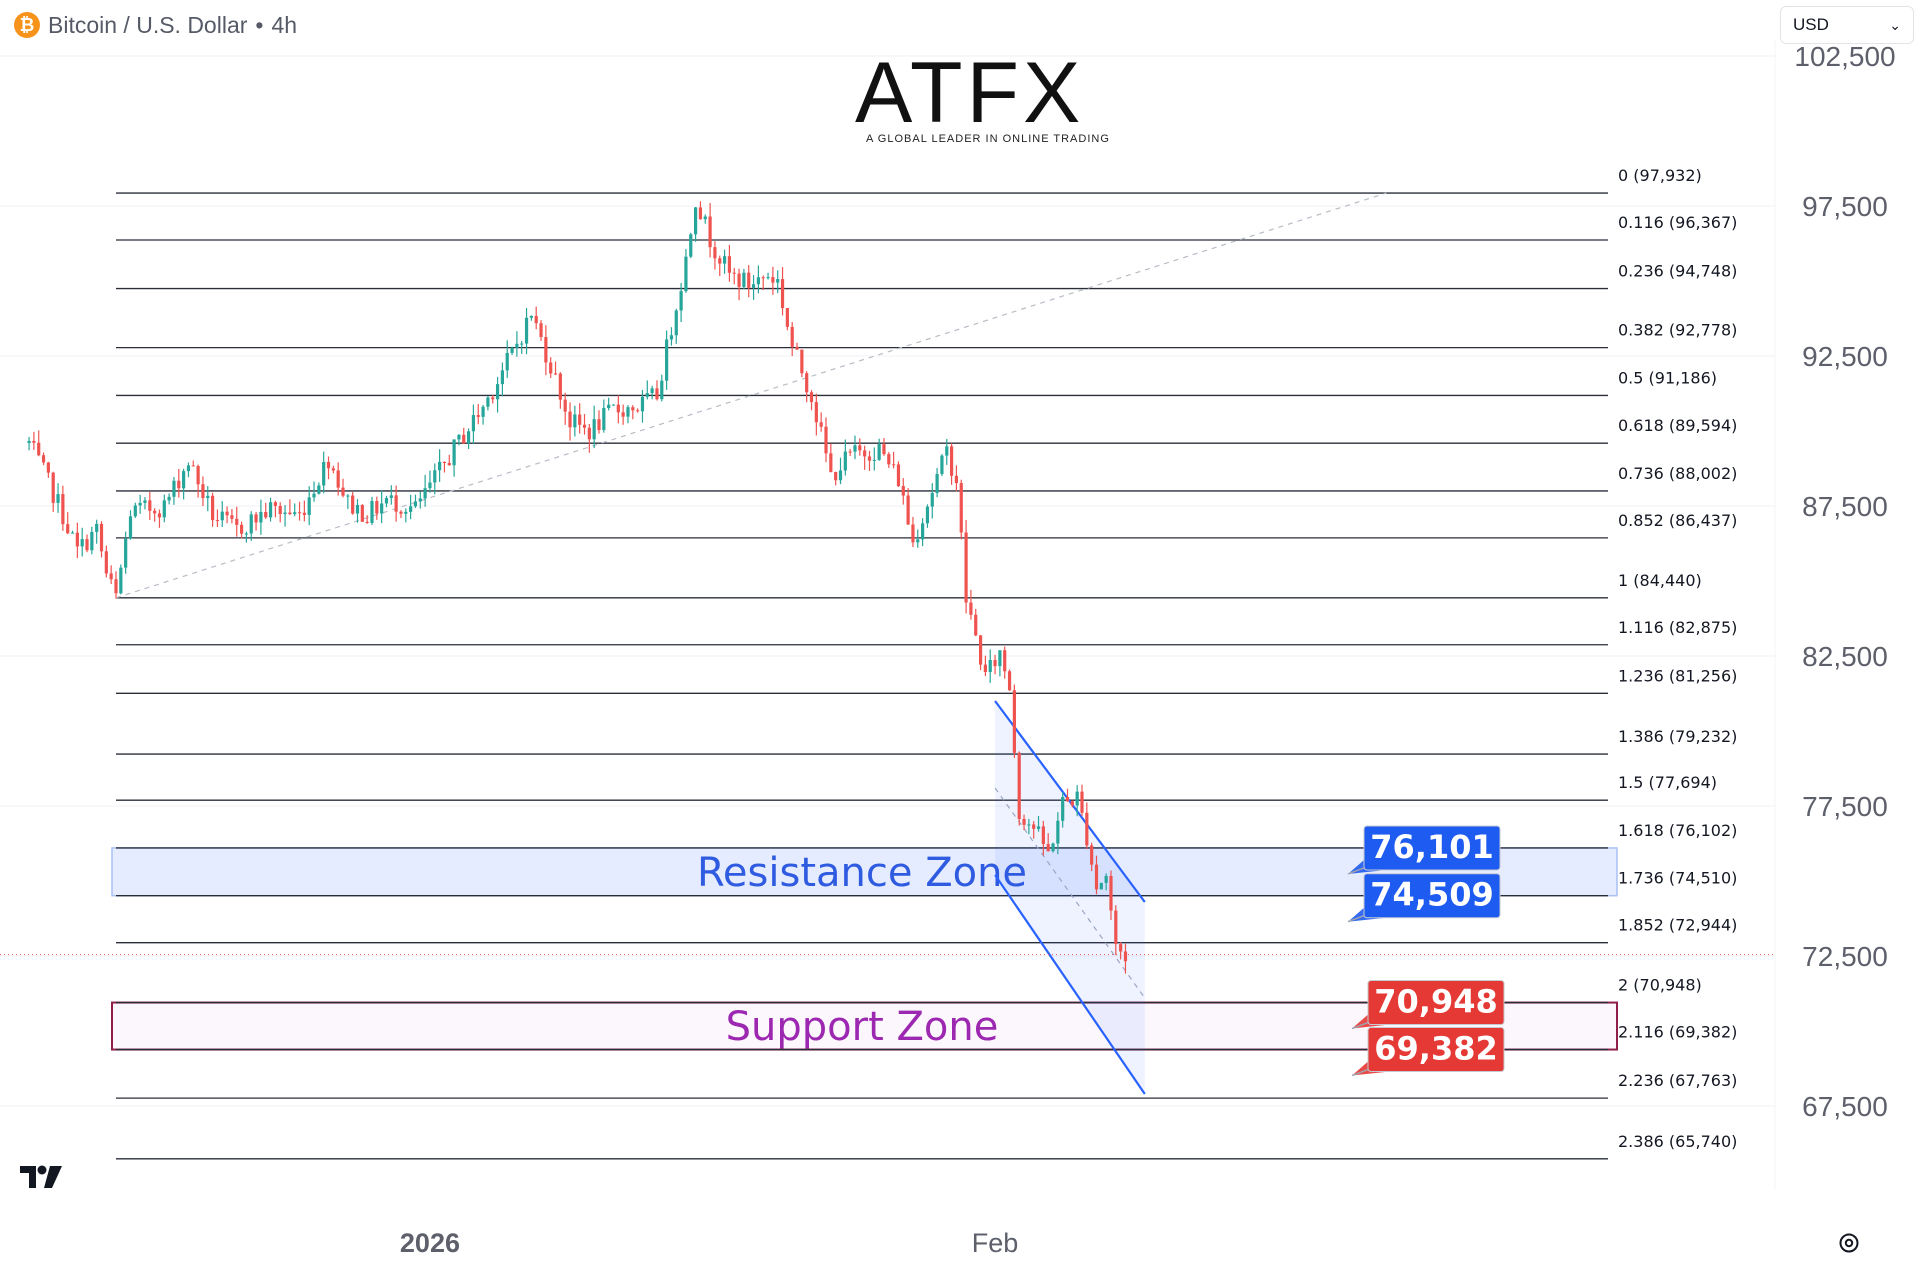 Image resolution: width=1923 pixels, height=1276 pixels. I want to click on price-tick-label: 82,500, so click(1845, 656).